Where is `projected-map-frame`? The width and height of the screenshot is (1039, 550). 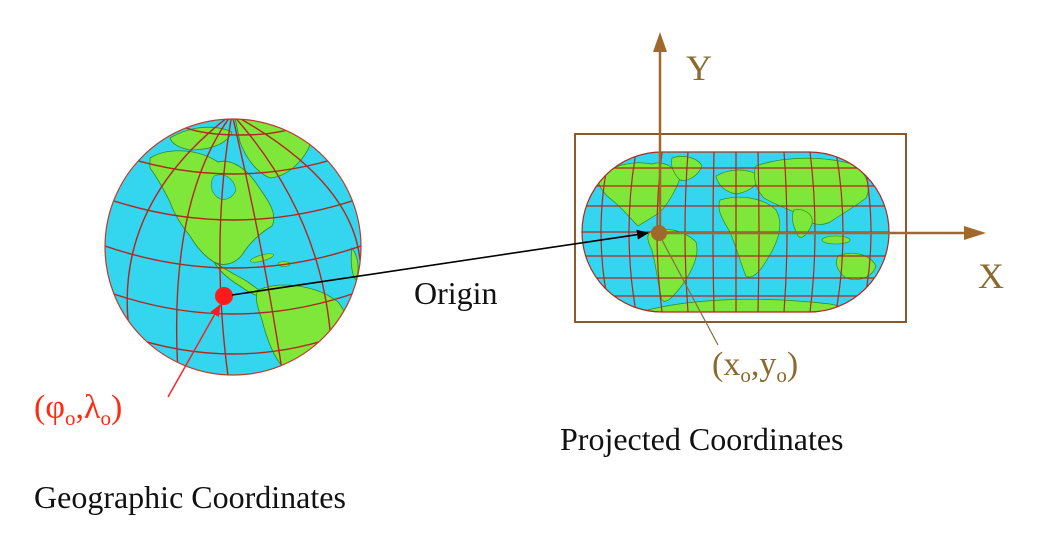
projected-map-frame is located at coordinates (740, 228).